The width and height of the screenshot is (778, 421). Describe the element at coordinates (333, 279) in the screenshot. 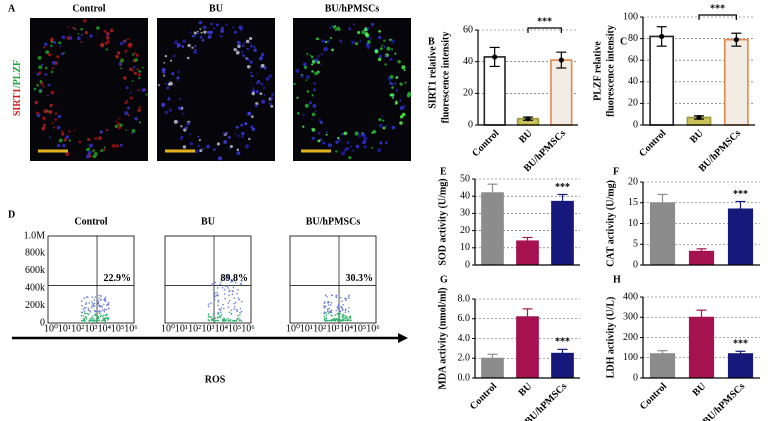

I see `flow-frame` at that location.